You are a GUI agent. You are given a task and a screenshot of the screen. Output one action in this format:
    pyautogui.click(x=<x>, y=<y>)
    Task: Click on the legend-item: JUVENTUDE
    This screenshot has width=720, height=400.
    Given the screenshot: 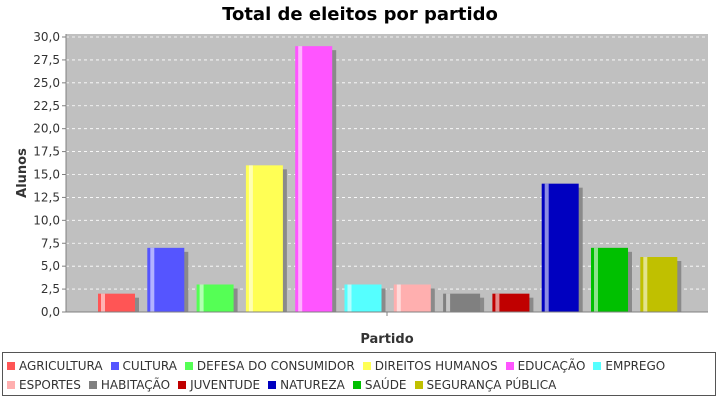 What is the action you would take?
    pyautogui.click(x=219, y=384)
    